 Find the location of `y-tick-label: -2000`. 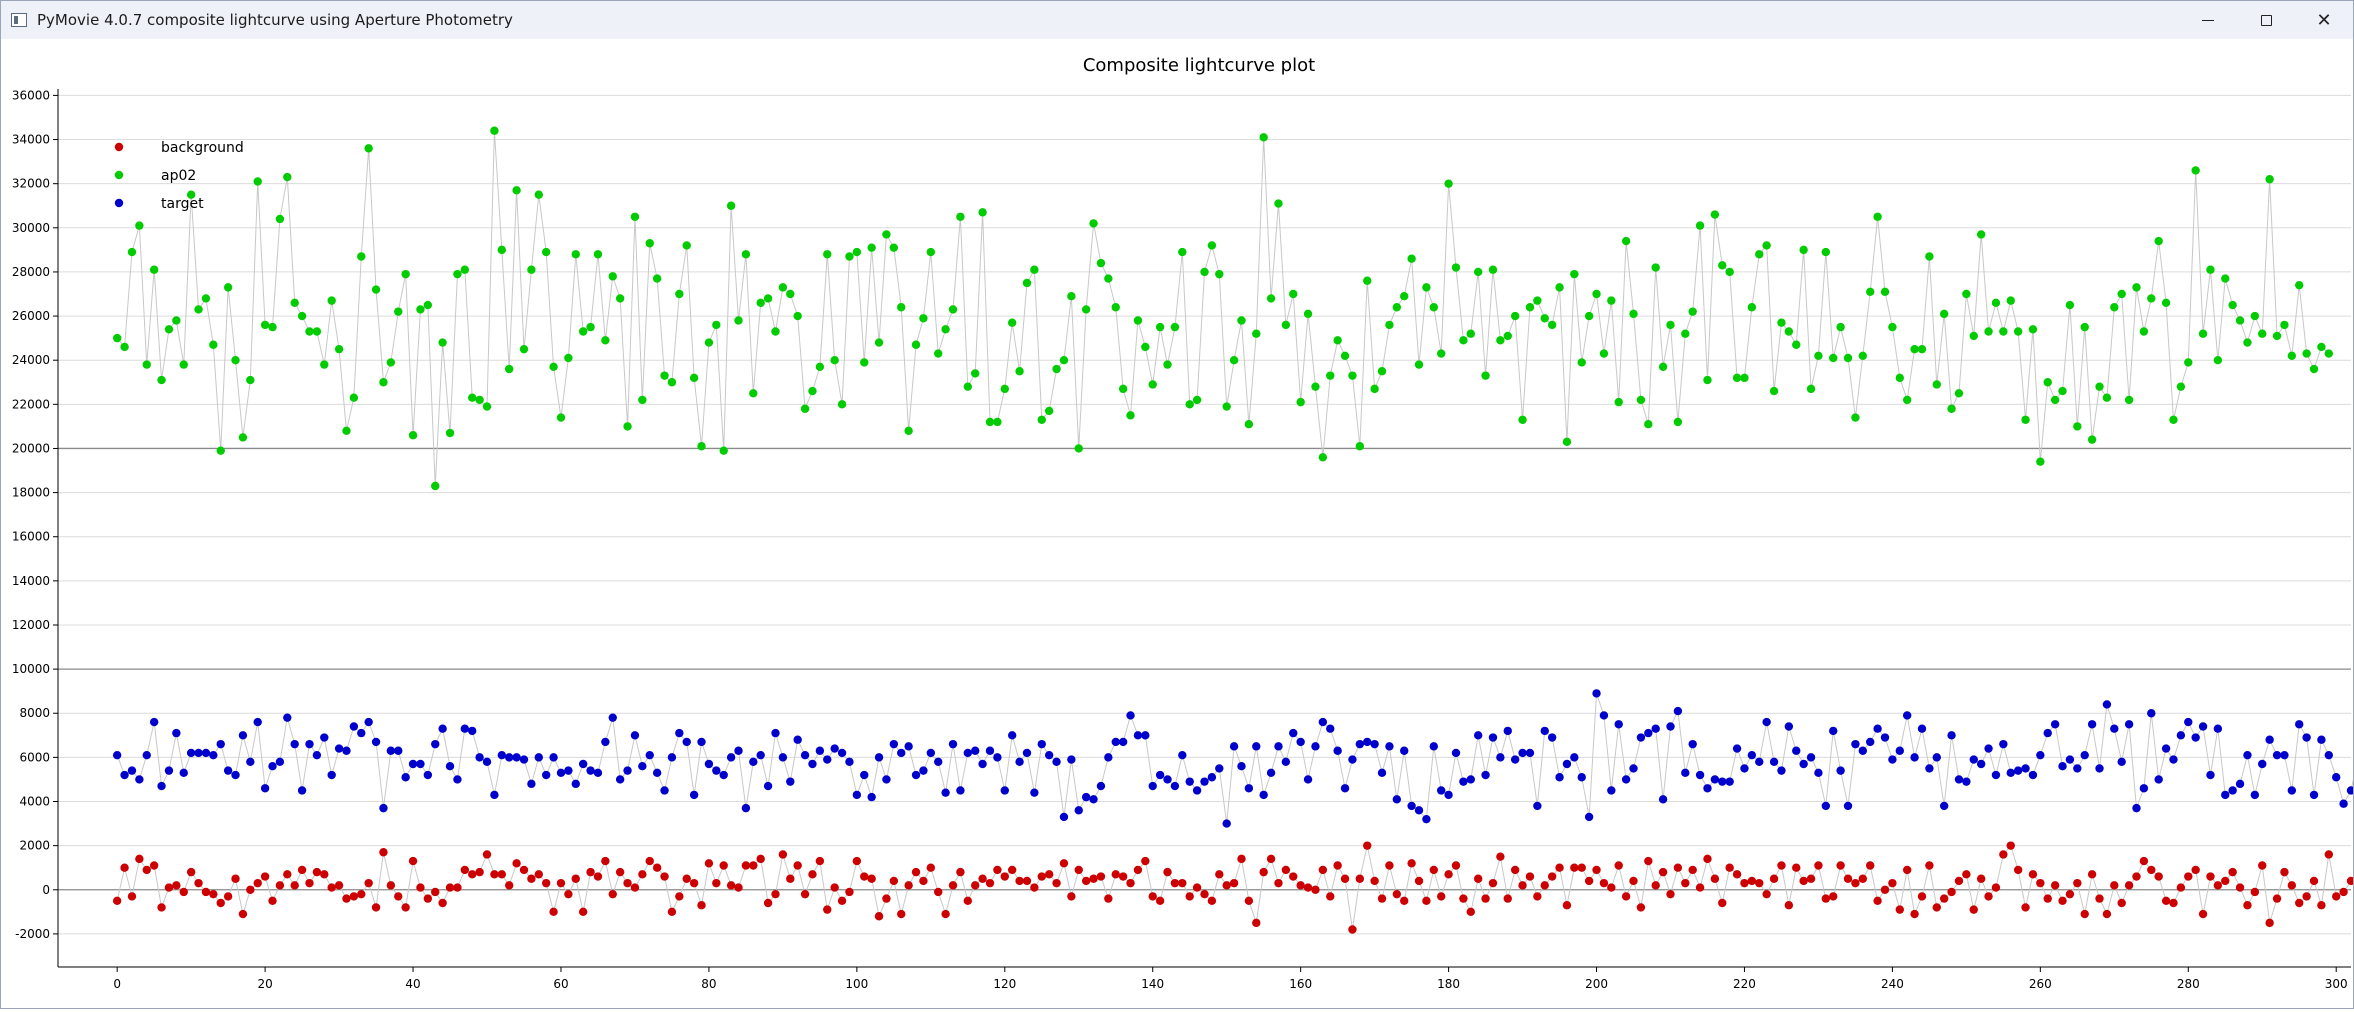

y-tick-label: -2000 is located at coordinates (32, 934).